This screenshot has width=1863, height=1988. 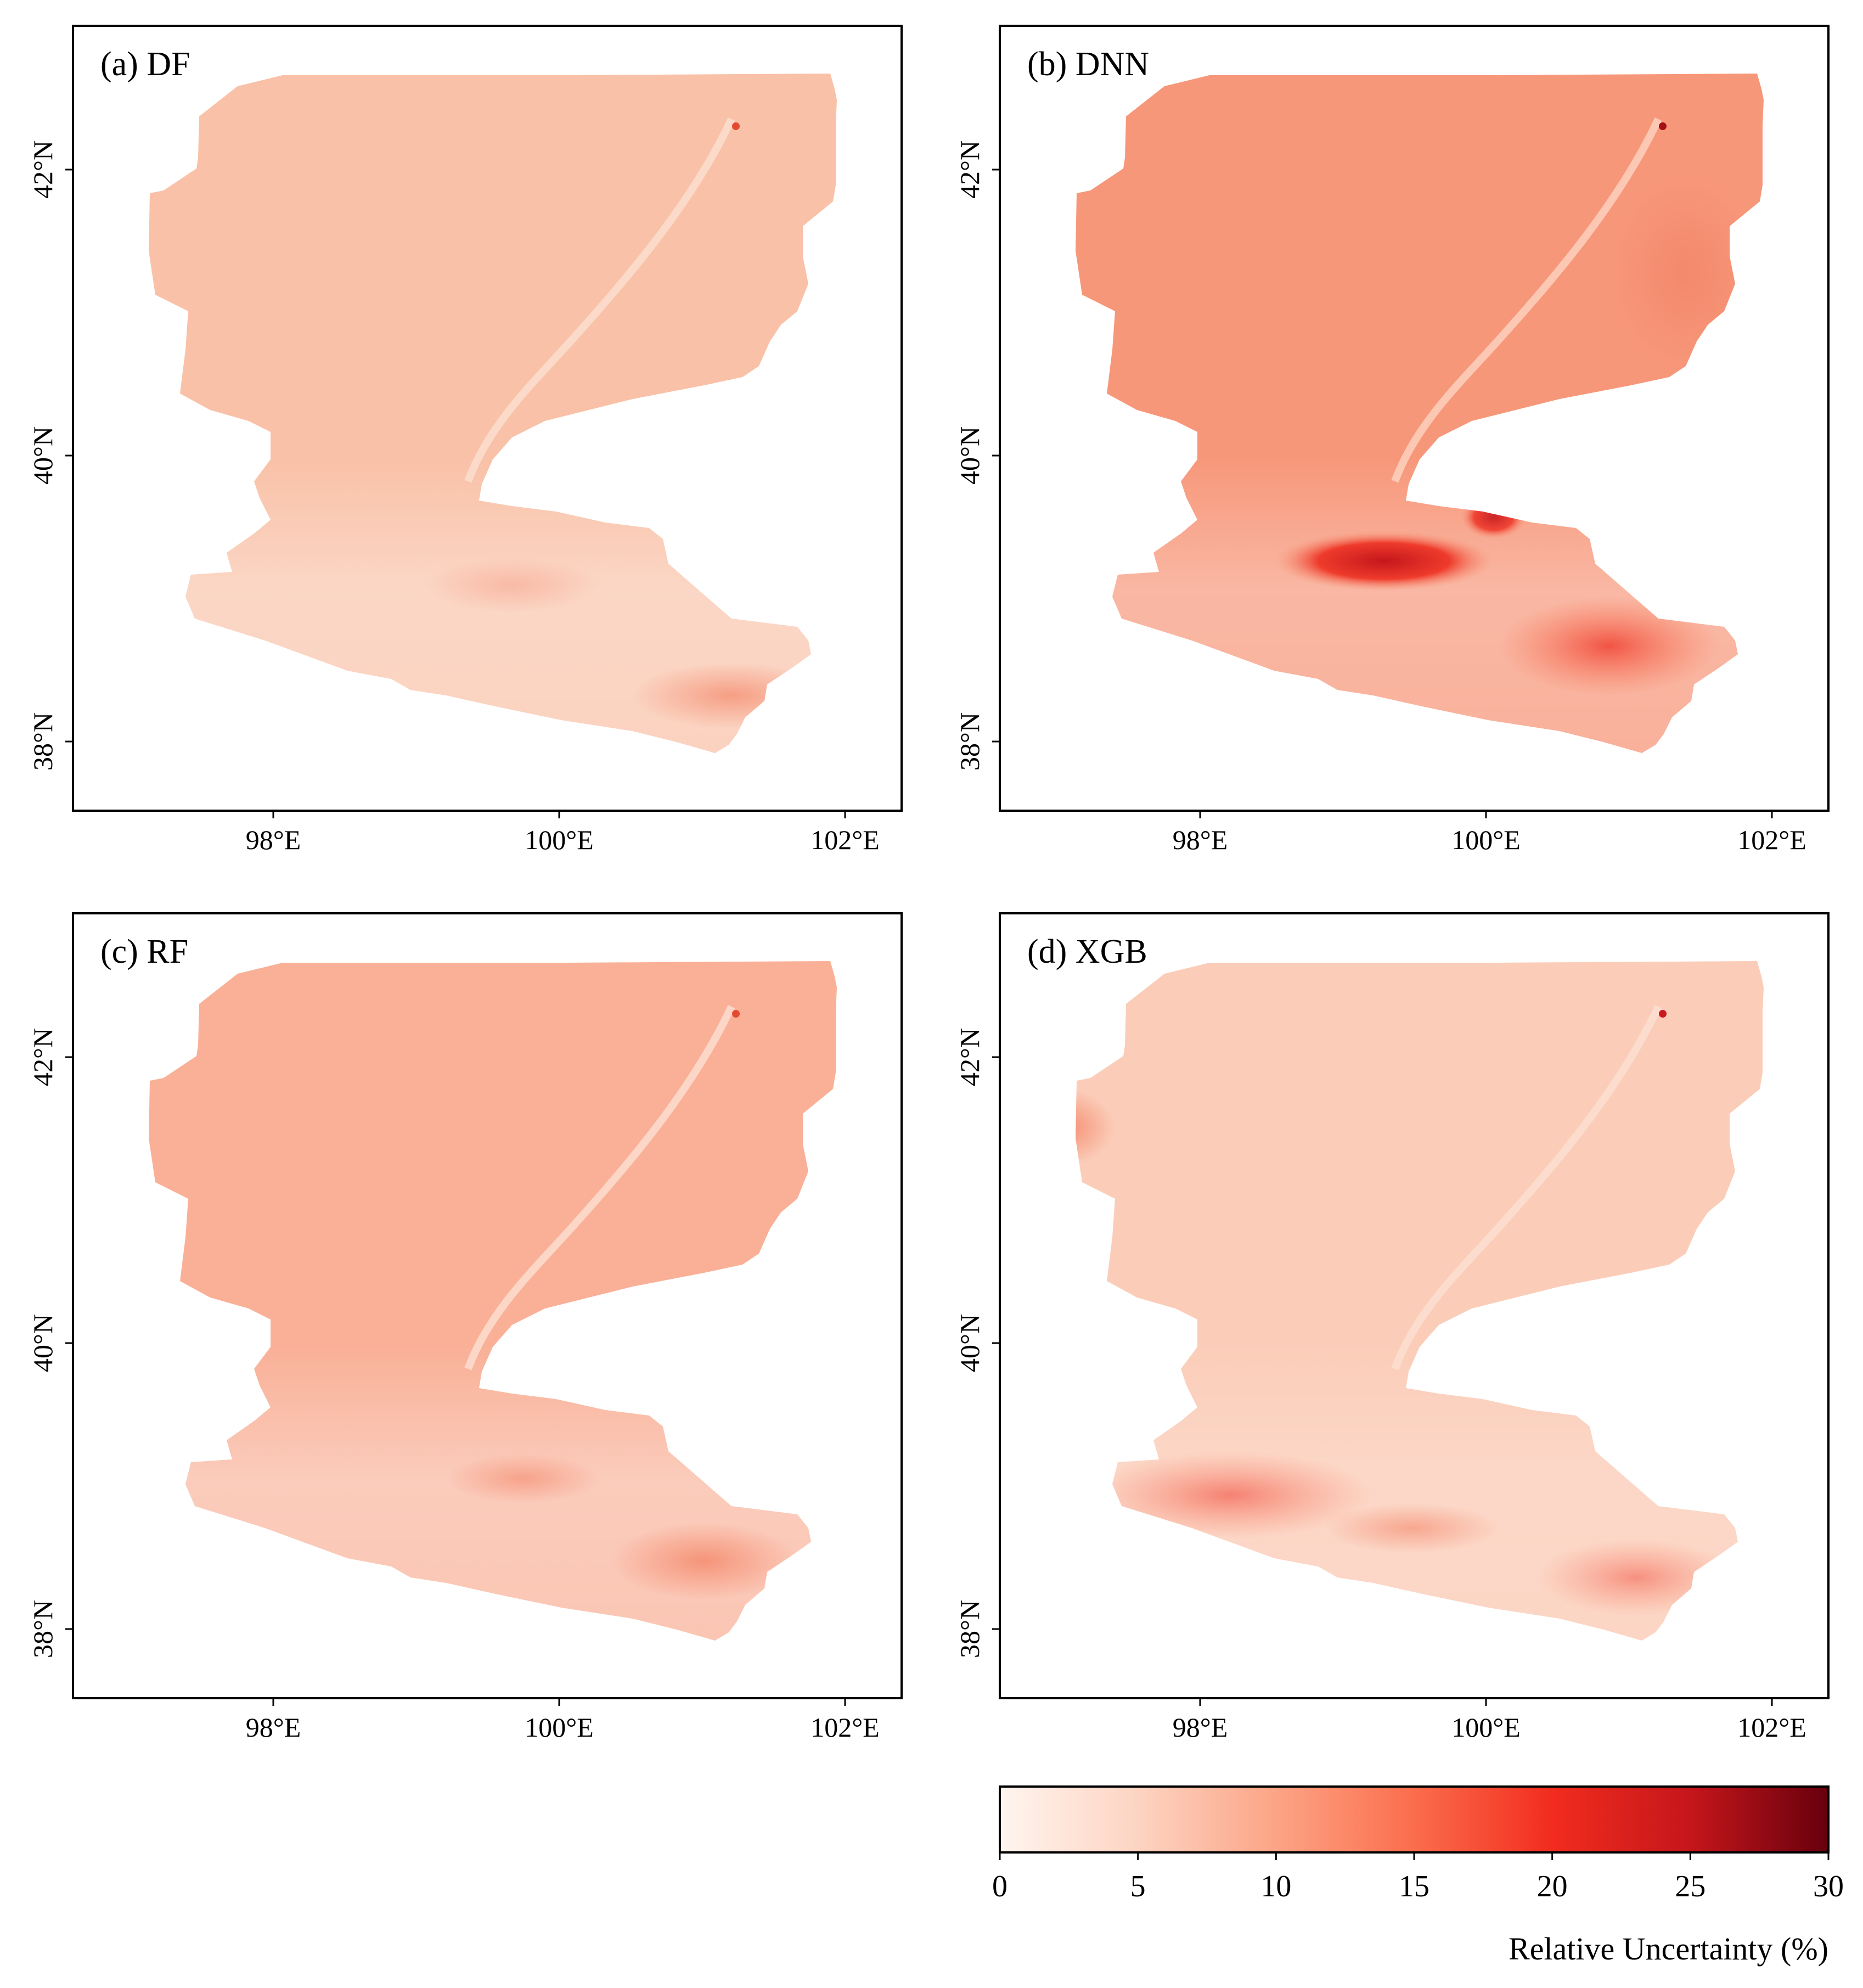 I want to click on colorbar-tick-label: 30, so click(x=1829, y=1886).